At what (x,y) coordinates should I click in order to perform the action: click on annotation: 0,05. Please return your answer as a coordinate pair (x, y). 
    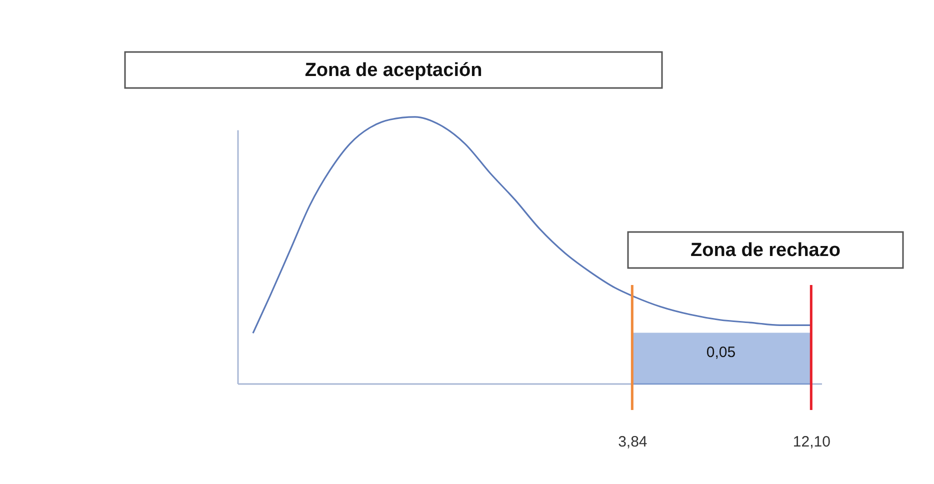
    Looking at the image, I should click on (721, 352).